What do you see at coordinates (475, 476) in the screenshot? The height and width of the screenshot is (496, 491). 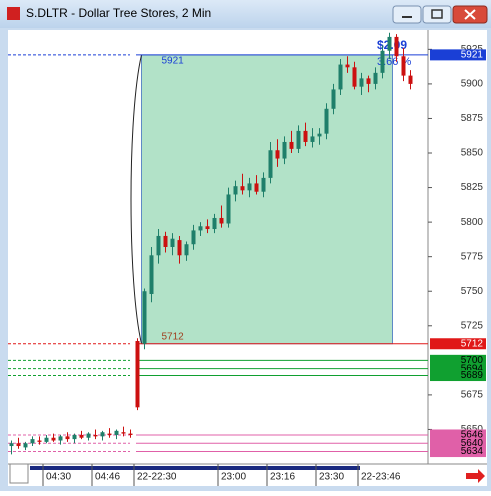 I see `scroll-arrow` at bounding box center [475, 476].